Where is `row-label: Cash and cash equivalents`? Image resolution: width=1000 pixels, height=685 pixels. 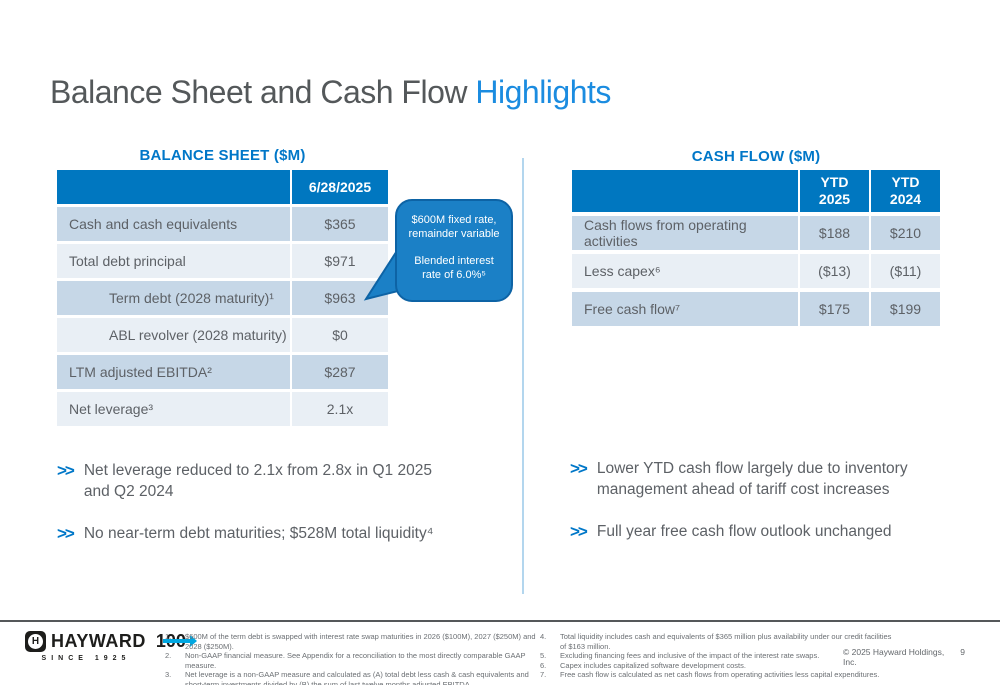 row-label: Cash and cash equivalents is located at coordinates (173, 224).